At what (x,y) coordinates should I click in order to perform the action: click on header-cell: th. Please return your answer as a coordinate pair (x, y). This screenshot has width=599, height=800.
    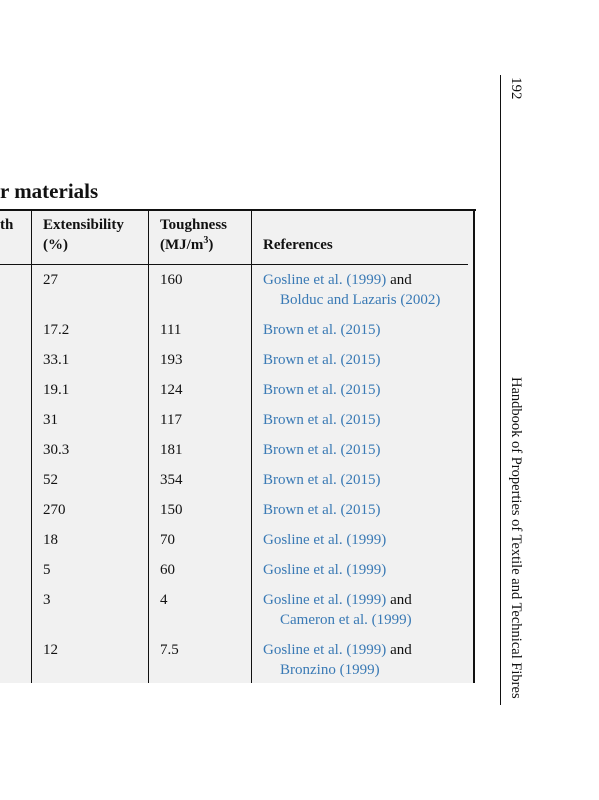
    Looking at the image, I should click on (7, 225).